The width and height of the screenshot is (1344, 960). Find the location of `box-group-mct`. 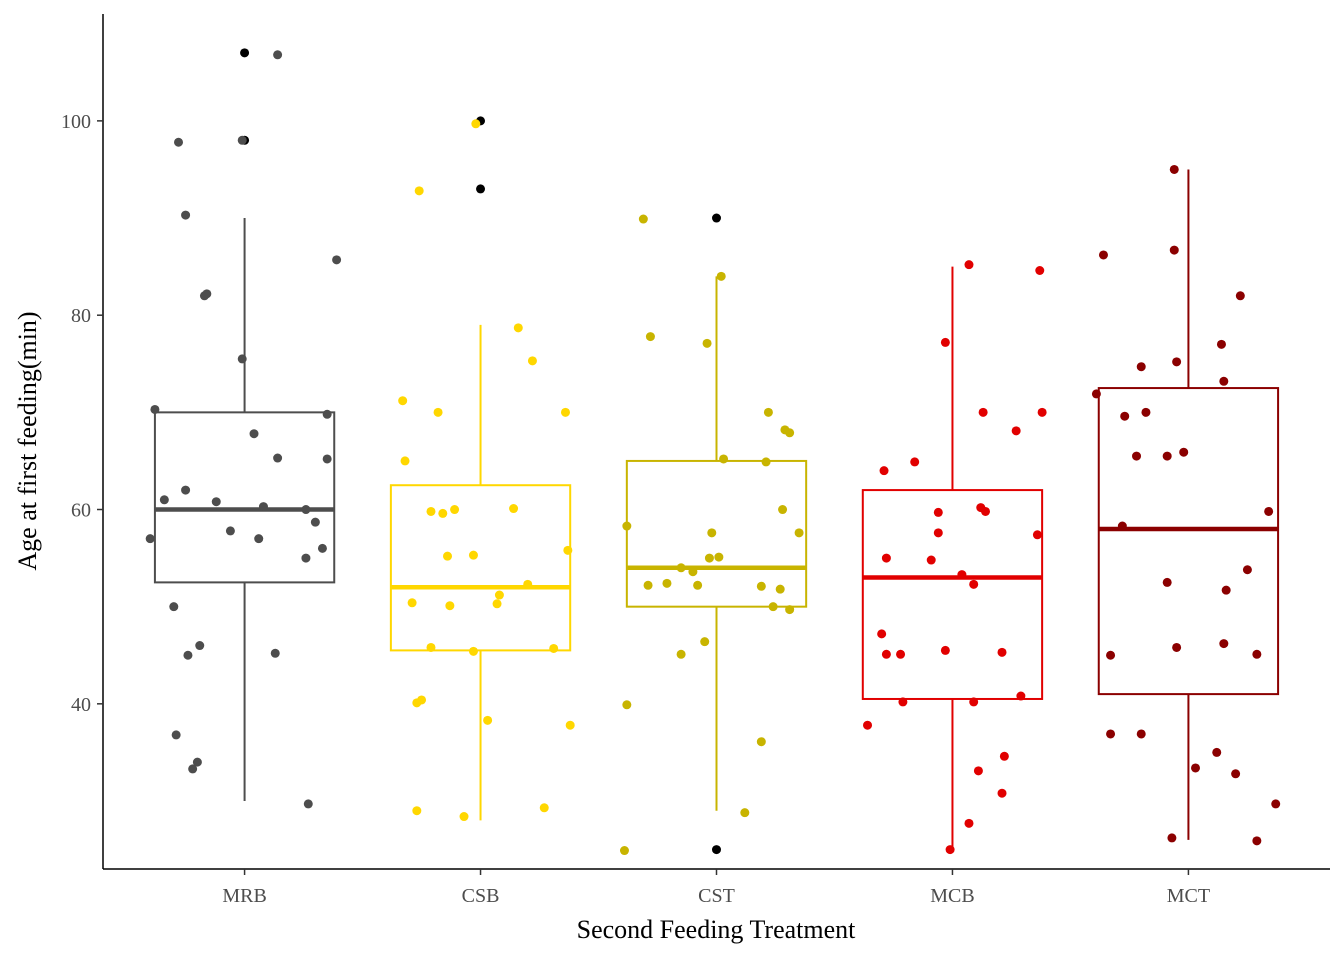

box-group-mct is located at coordinates (1186, 505).